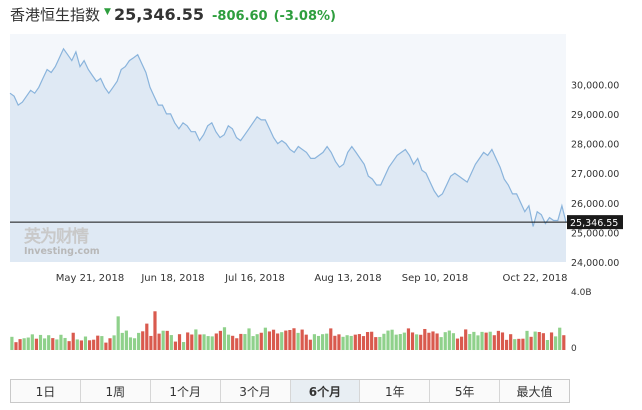 The width and height of the screenshot is (642, 410). What do you see at coordinates (465, 391) in the screenshot?
I see `range-tab-6: 5年` at bounding box center [465, 391].